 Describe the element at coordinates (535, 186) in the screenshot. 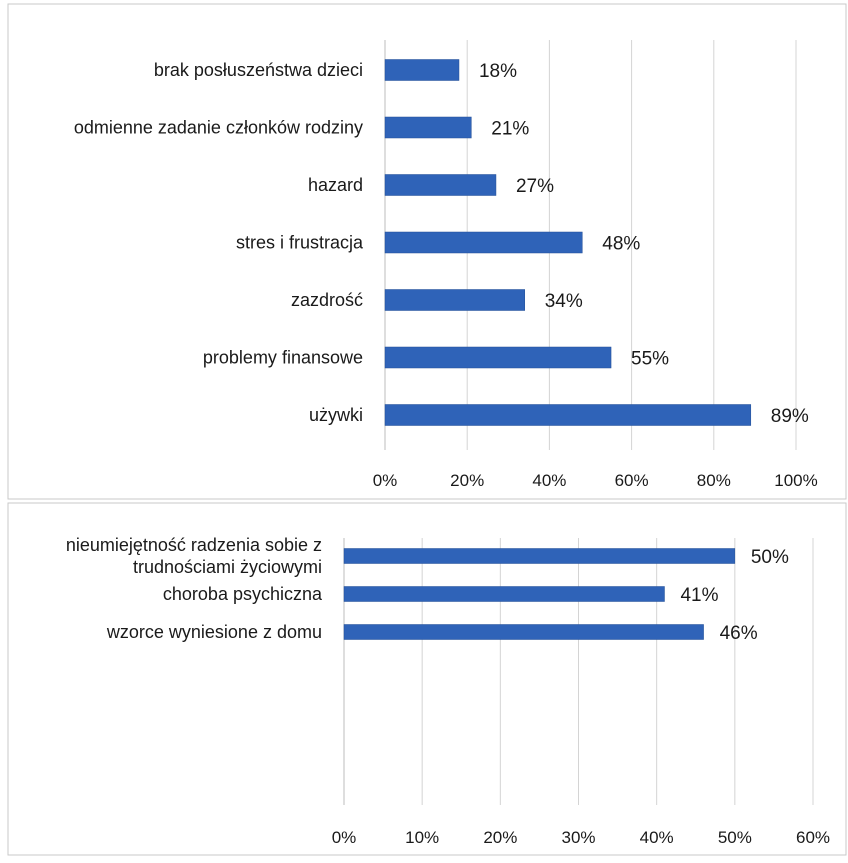

I see `data-label: 27%` at that location.